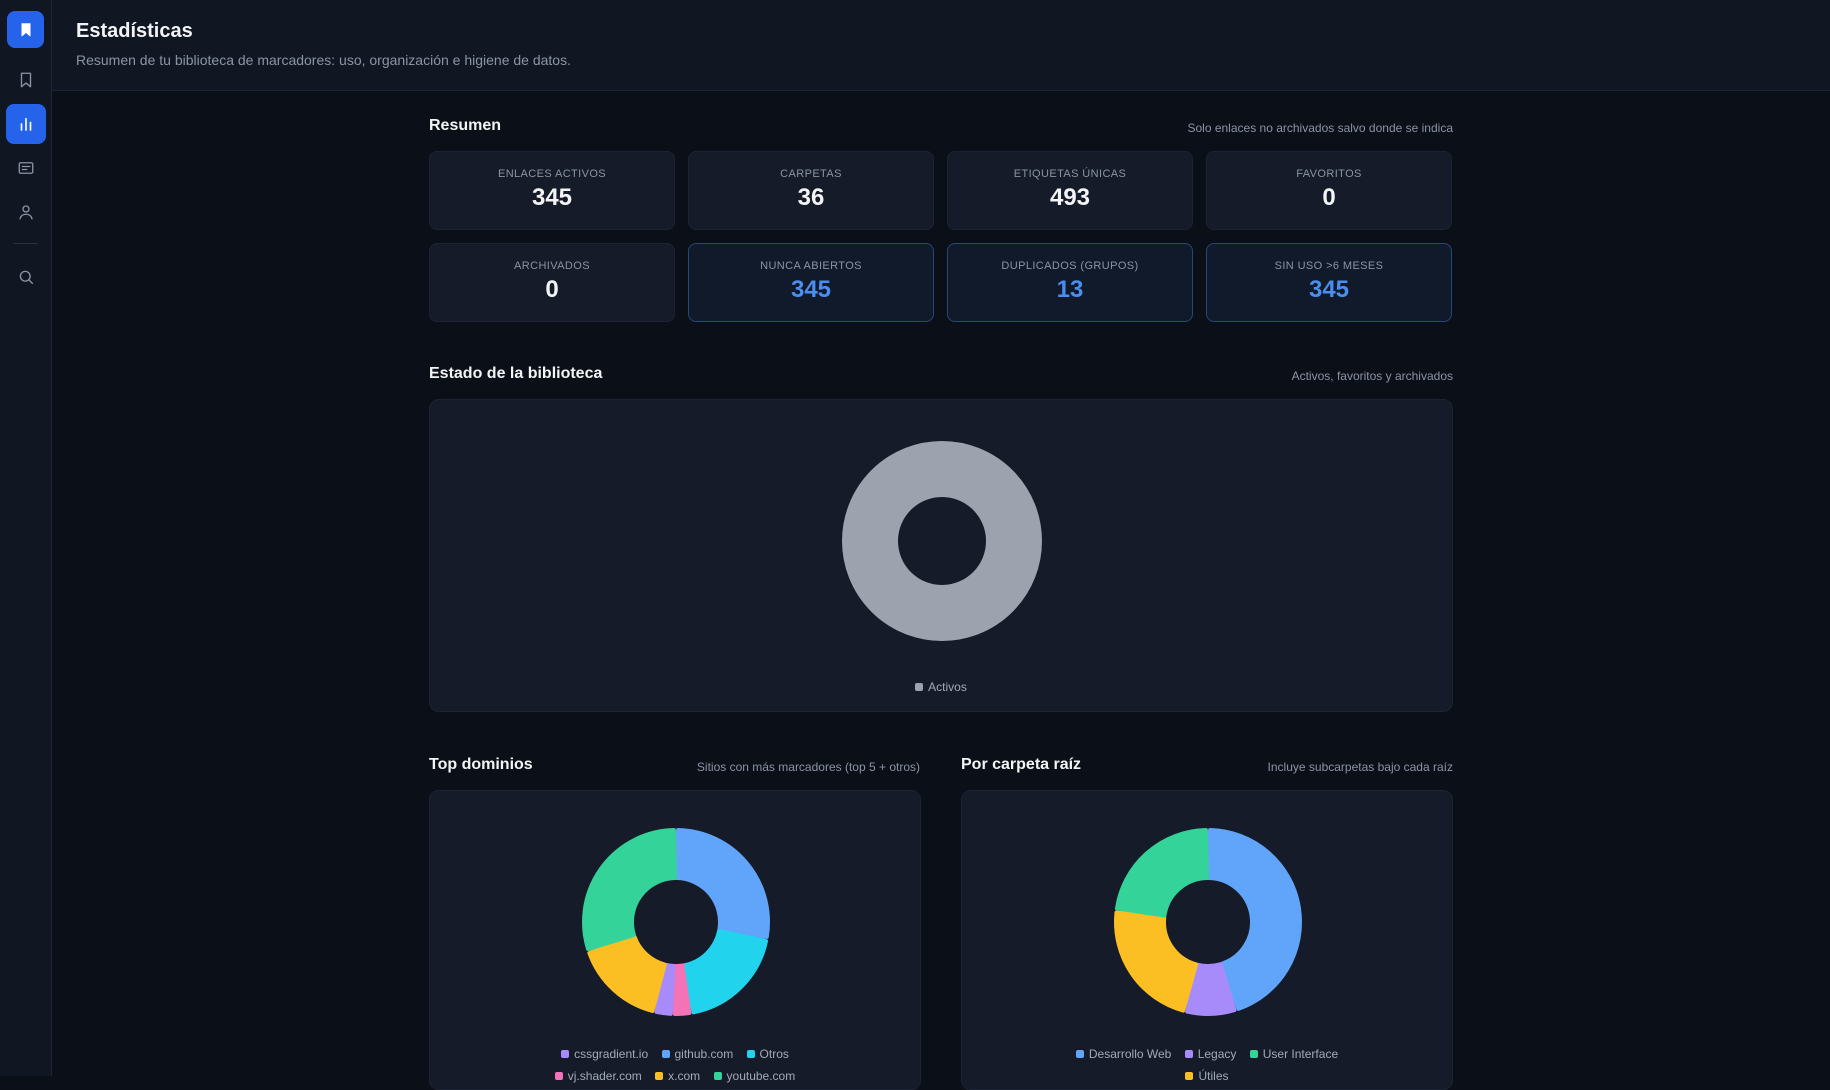 The image size is (1830, 1090). What do you see at coordinates (1130, 1054) in the screenshot?
I see `legend-label: Desarrollo Web` at bounding box center [1130, 1054].